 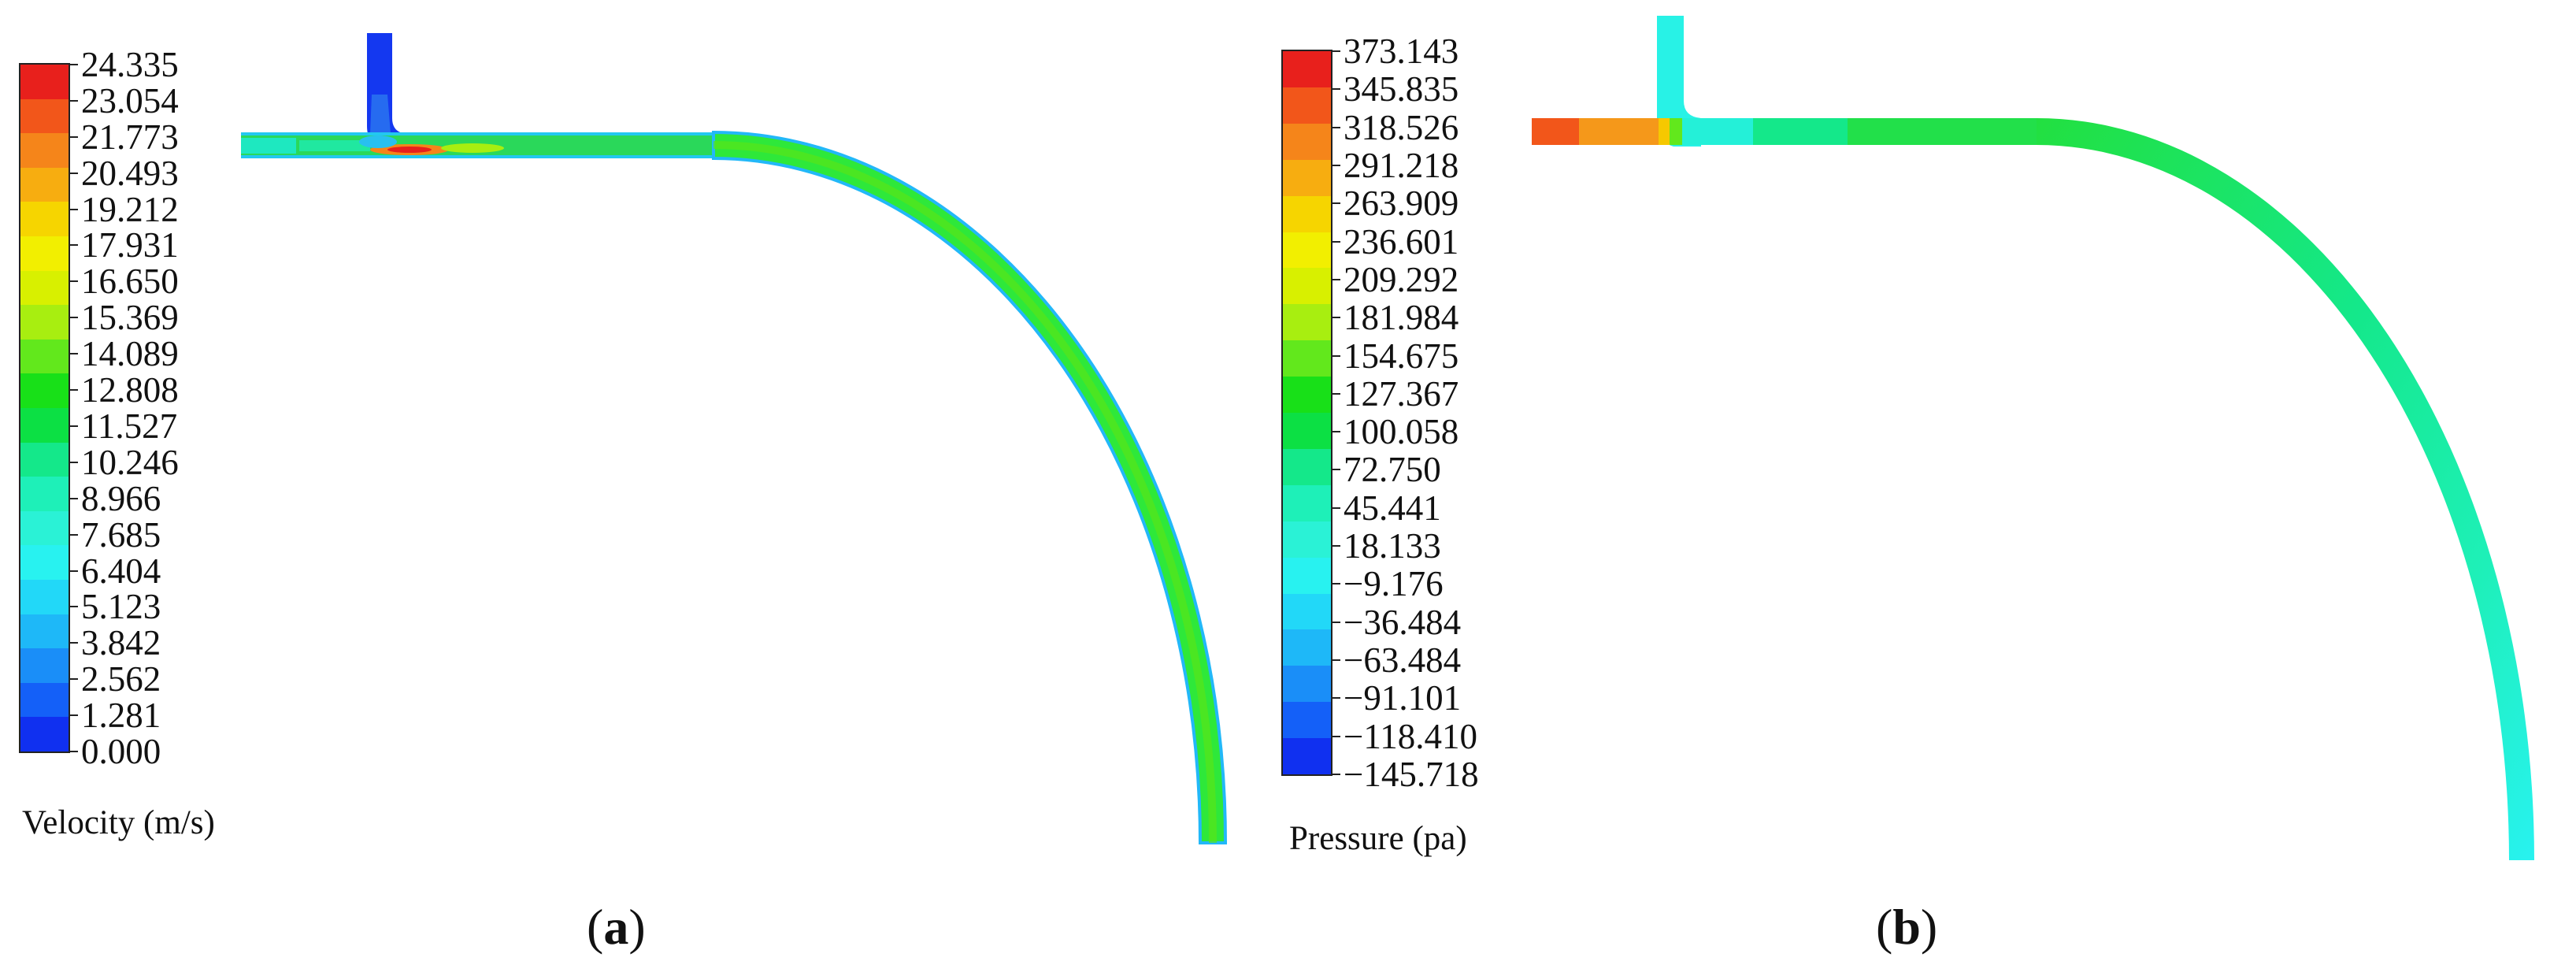 What do you see at coordinates (121, 498) in the screenshot?
I see `legend-value-label: 8.966` at bounding box center [121, 498].